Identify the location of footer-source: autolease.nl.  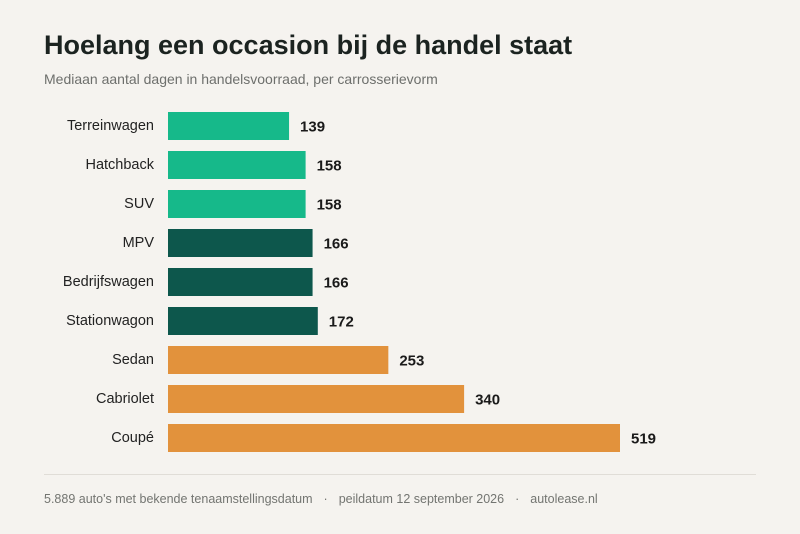
(564, 499).